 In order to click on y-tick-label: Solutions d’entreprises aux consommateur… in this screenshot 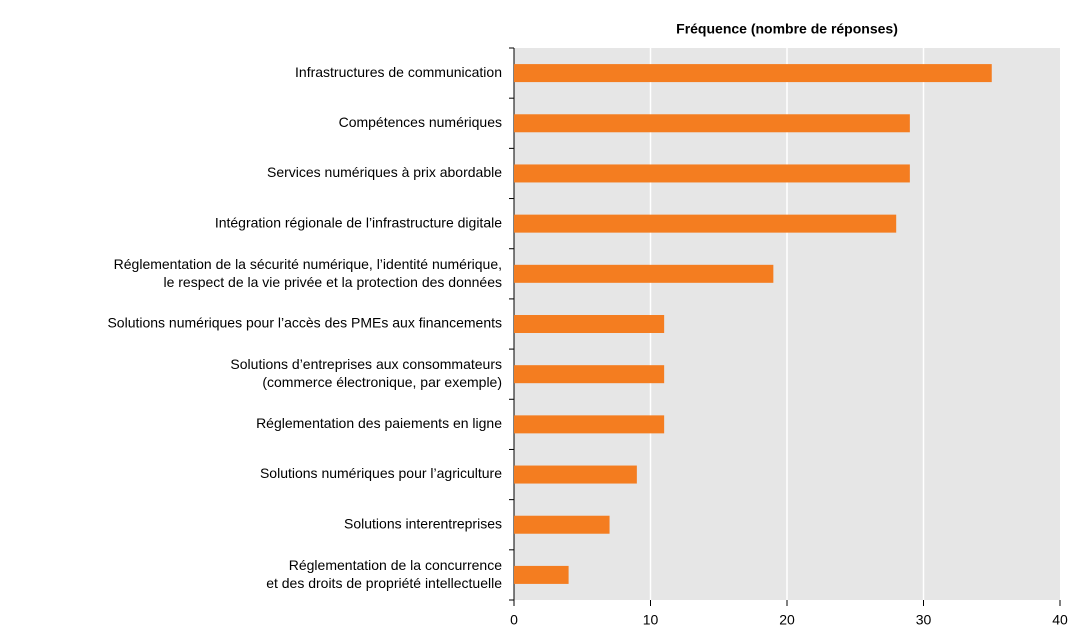, I will do `click(366, 373)`.